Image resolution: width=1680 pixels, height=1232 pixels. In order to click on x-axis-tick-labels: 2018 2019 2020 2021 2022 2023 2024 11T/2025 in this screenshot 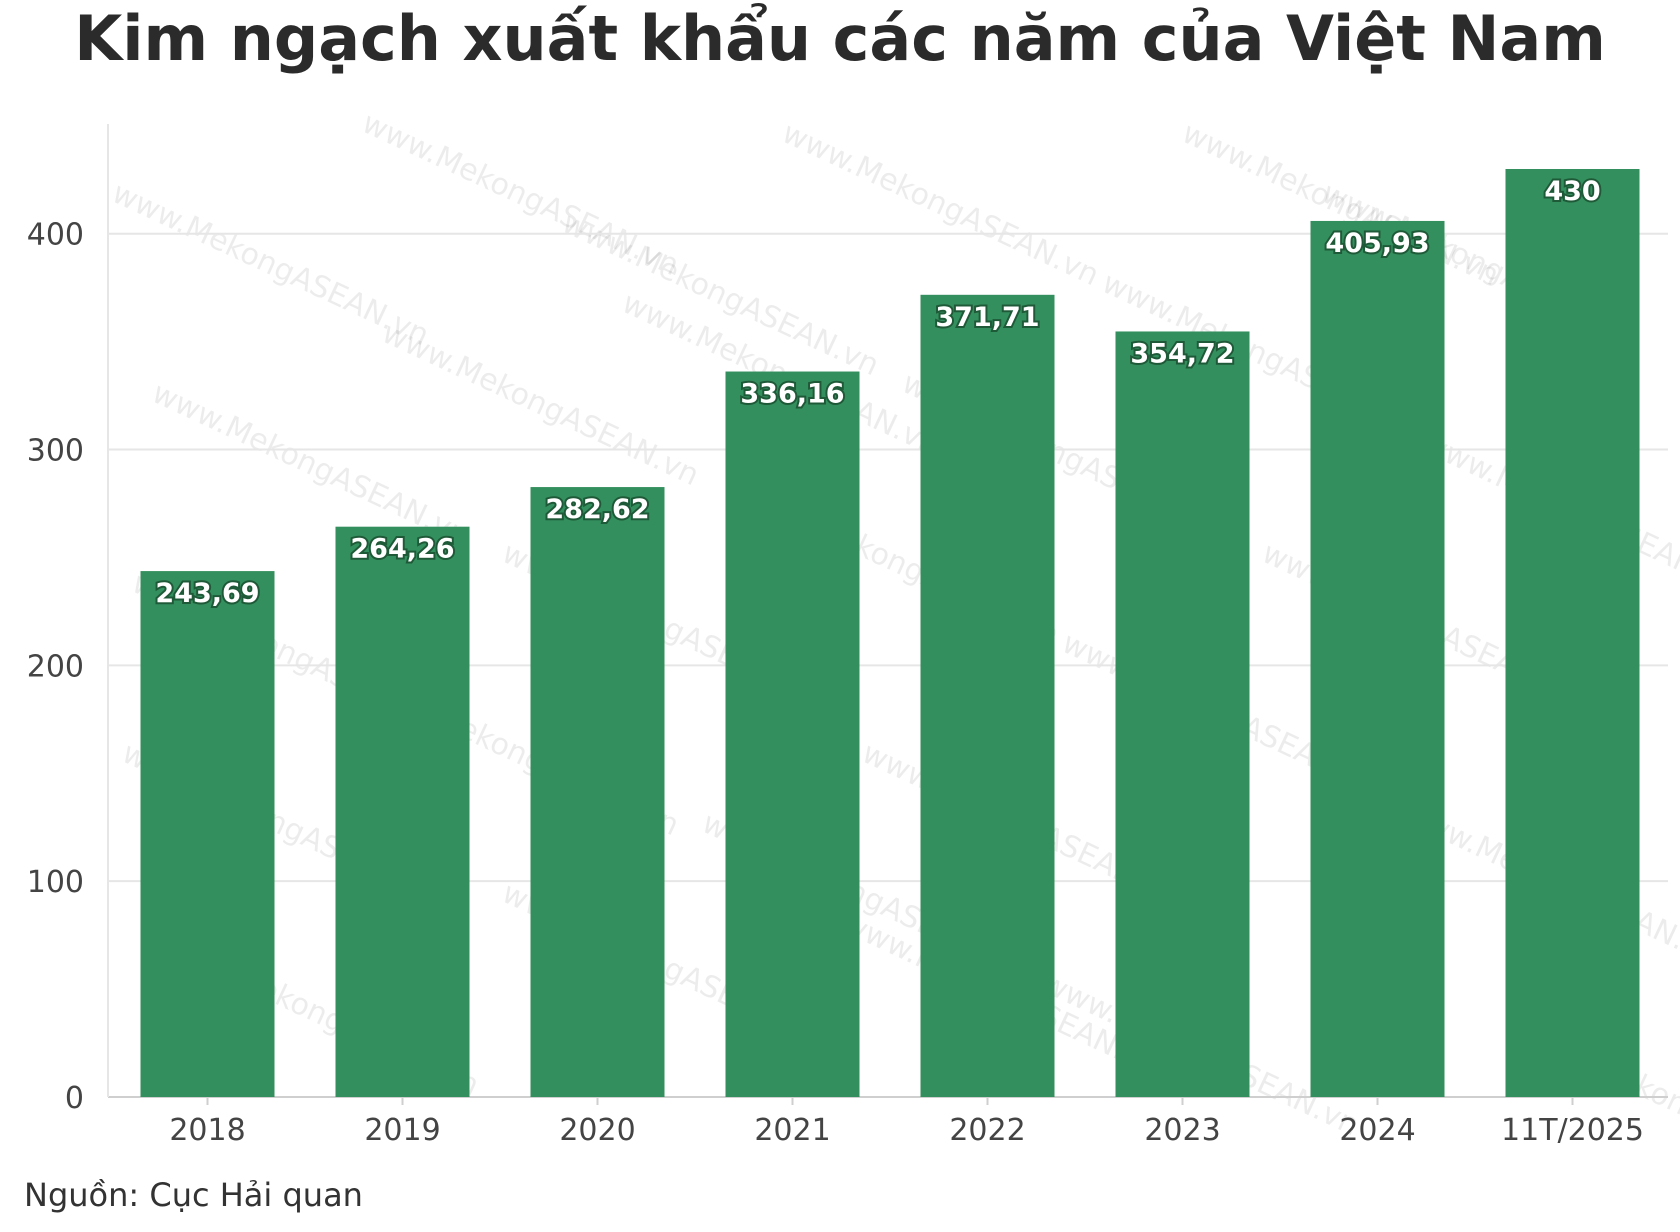, I will do `click(906, 1122)`.